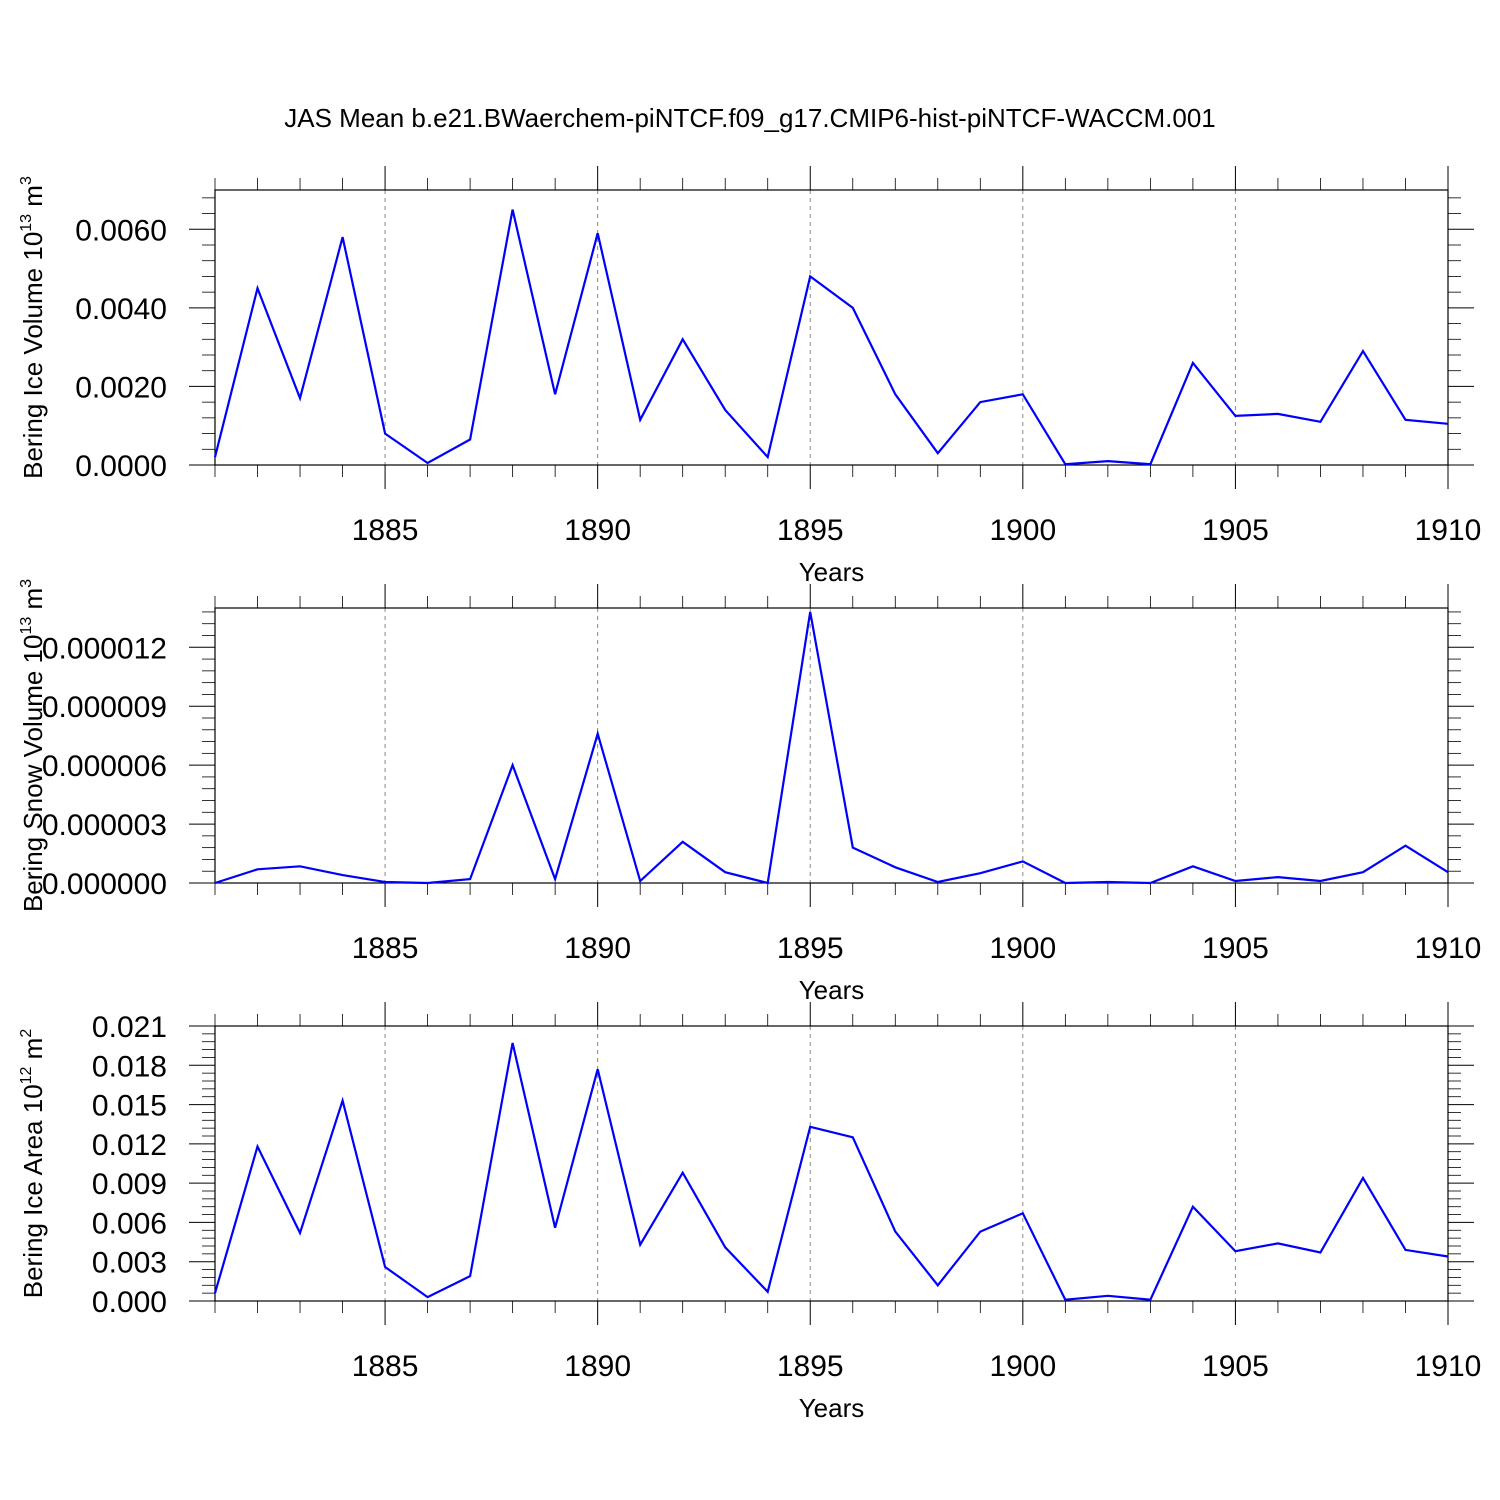  Describe the element at coordinates (129, 1106) in the screenshot. I see `y-tick-label: 0.015` at that location.